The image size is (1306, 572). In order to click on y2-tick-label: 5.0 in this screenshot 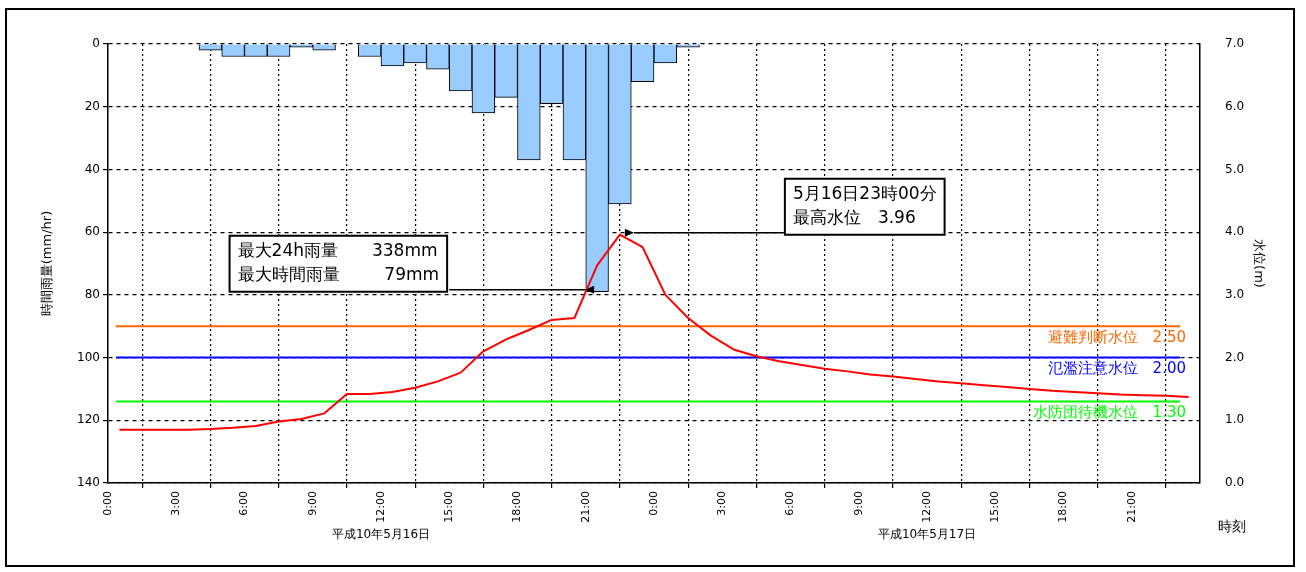, I will do `click(1235, 168)`.